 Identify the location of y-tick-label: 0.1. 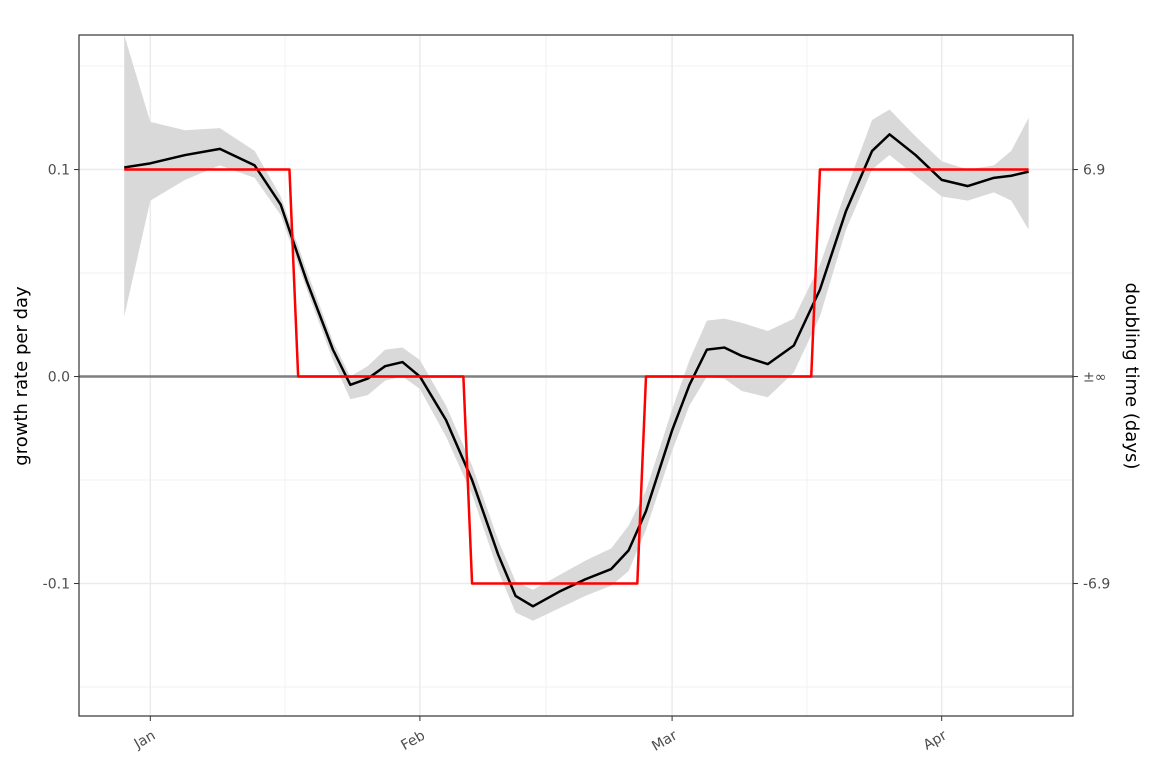
(59, 171).